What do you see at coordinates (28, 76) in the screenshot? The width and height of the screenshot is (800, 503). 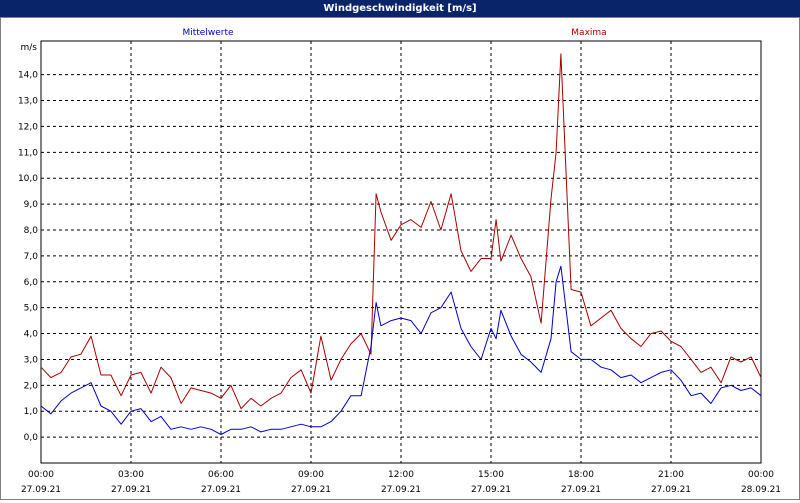 I see `y-tick-label: 14,0` at bounding box center [28, 76].